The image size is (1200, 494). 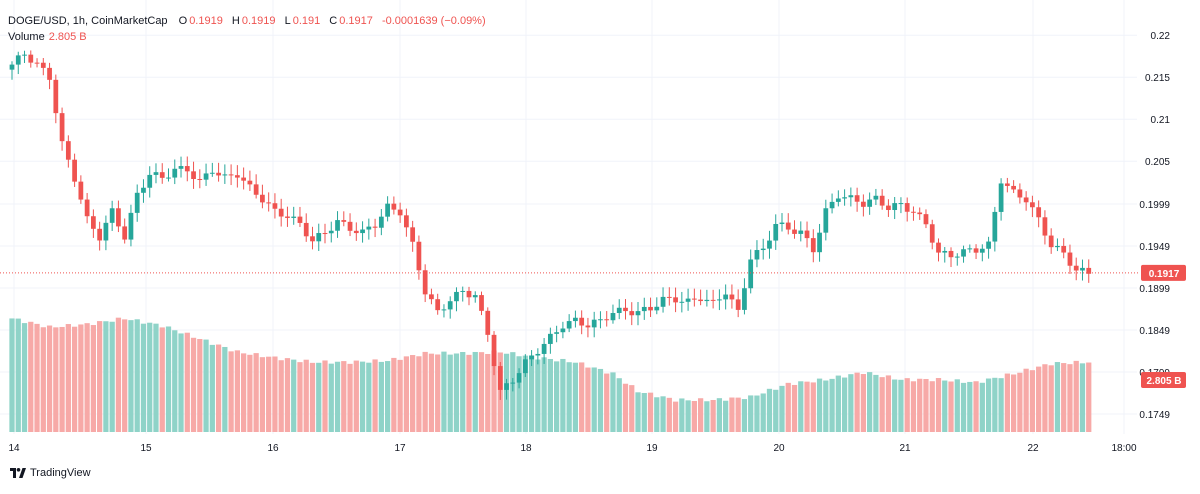 I want to click on symbol-label: DOGE/USD, 1h, CoinMarketCap, so click(x=88, y=21).